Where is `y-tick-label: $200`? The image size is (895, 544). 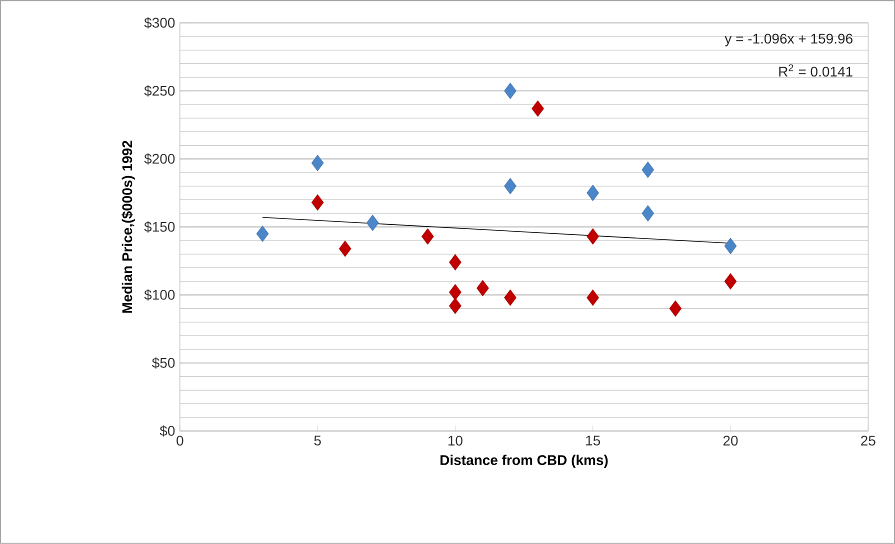 y-tick-label: $200 is located at coordinates (159, 159).